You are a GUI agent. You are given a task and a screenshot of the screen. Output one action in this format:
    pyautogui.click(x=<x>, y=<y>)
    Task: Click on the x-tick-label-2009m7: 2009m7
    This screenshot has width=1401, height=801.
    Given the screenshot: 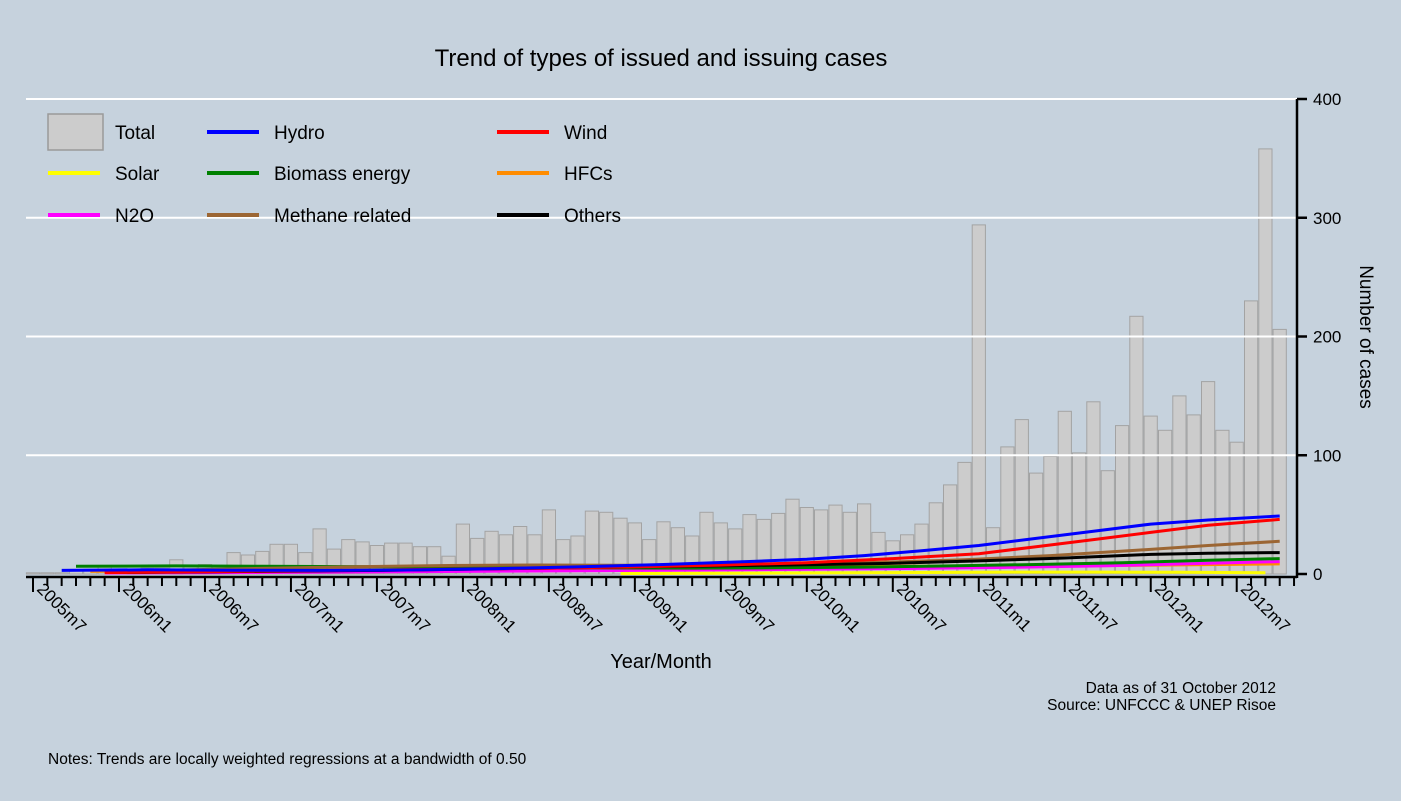 What is the action you would take?
    pyautogui.click(x=749, y=607)
    